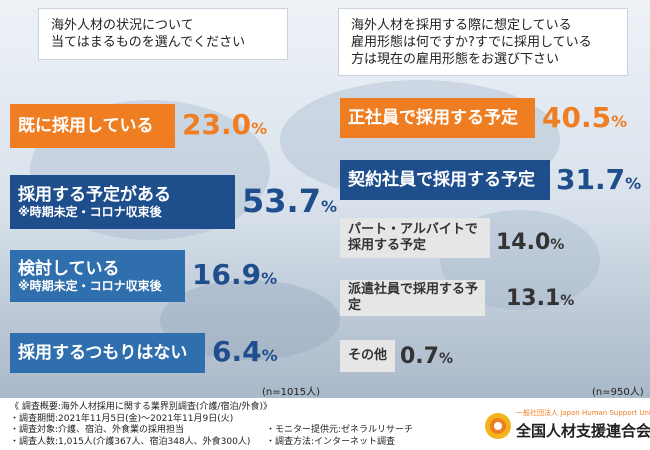  I want to click on left-bar-4-label: 採用するつもりはない, so click(103, 353).